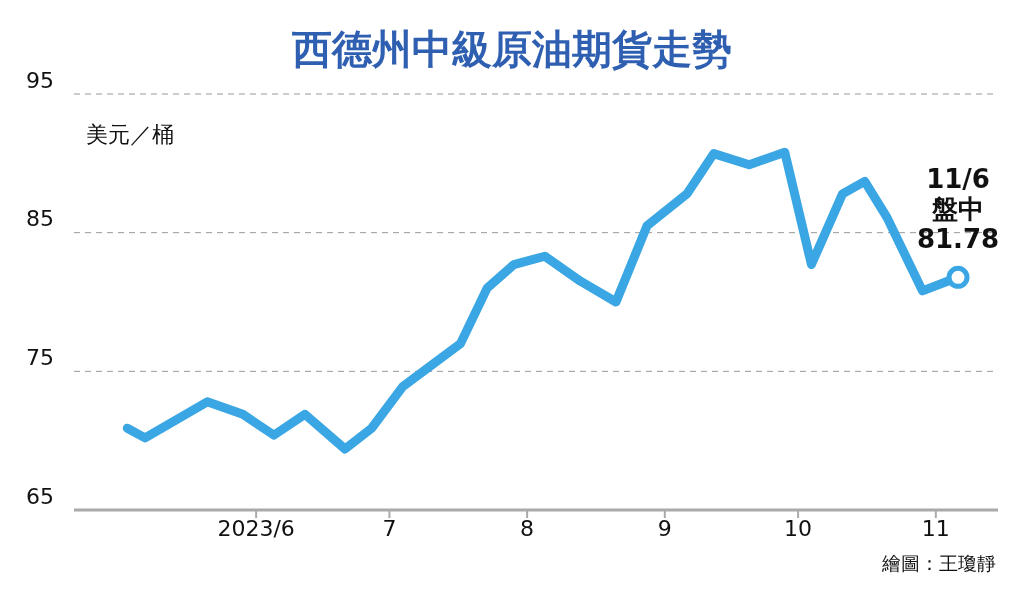  Describe the element at coordinates (389, 528) in the screenshot. I see `x-tick-label: 7` at that location.